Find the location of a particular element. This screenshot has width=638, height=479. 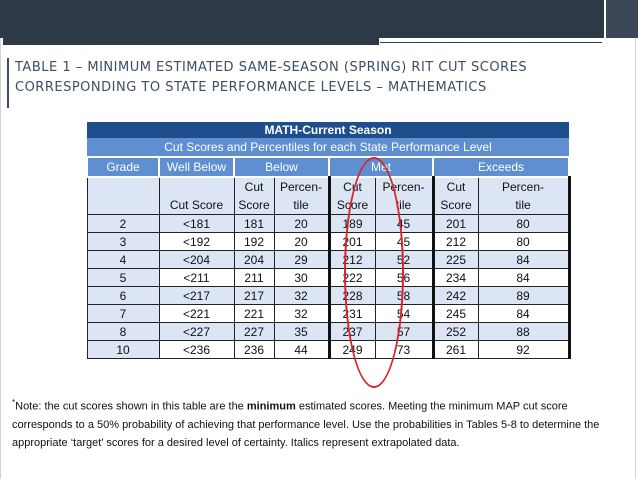

cell-grade: 4 is located at coordinates (123, 259).